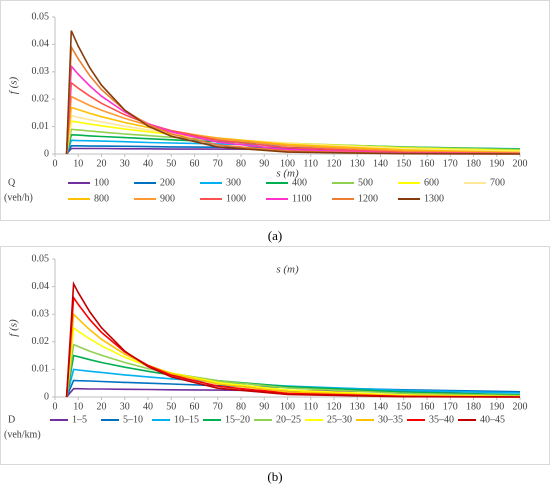 This screenshot has width=550, height=489. Describe the element at coordinates (492, 419) in the screenshot. I see `legend-label: 40–45` at that location.